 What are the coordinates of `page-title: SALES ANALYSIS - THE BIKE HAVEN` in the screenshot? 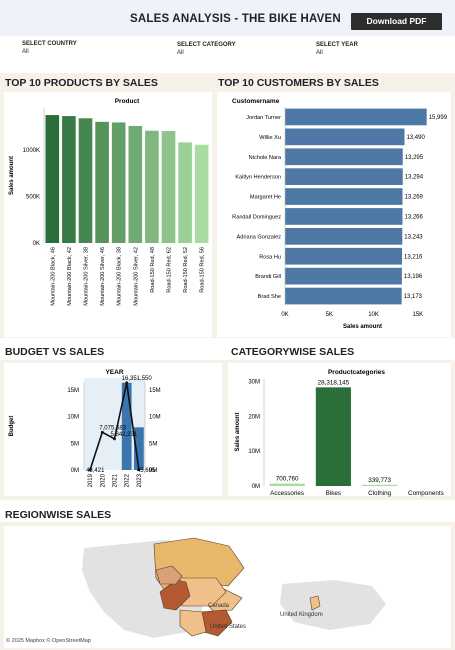 It's located at (235, 19).